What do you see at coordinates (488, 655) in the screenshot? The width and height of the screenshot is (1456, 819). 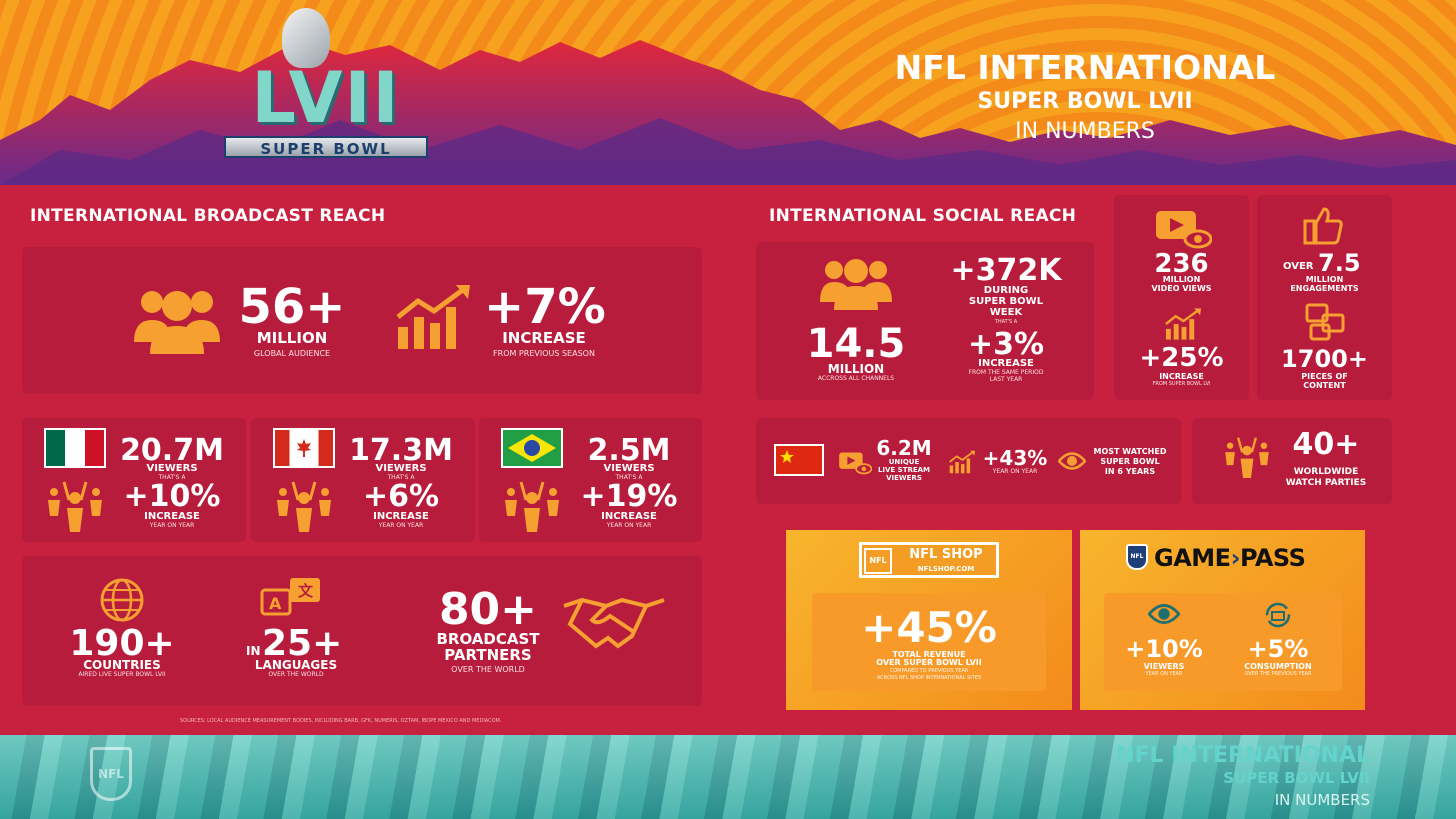 I see `partners-label2: PARTNERS` at bounding box center [488, 655].